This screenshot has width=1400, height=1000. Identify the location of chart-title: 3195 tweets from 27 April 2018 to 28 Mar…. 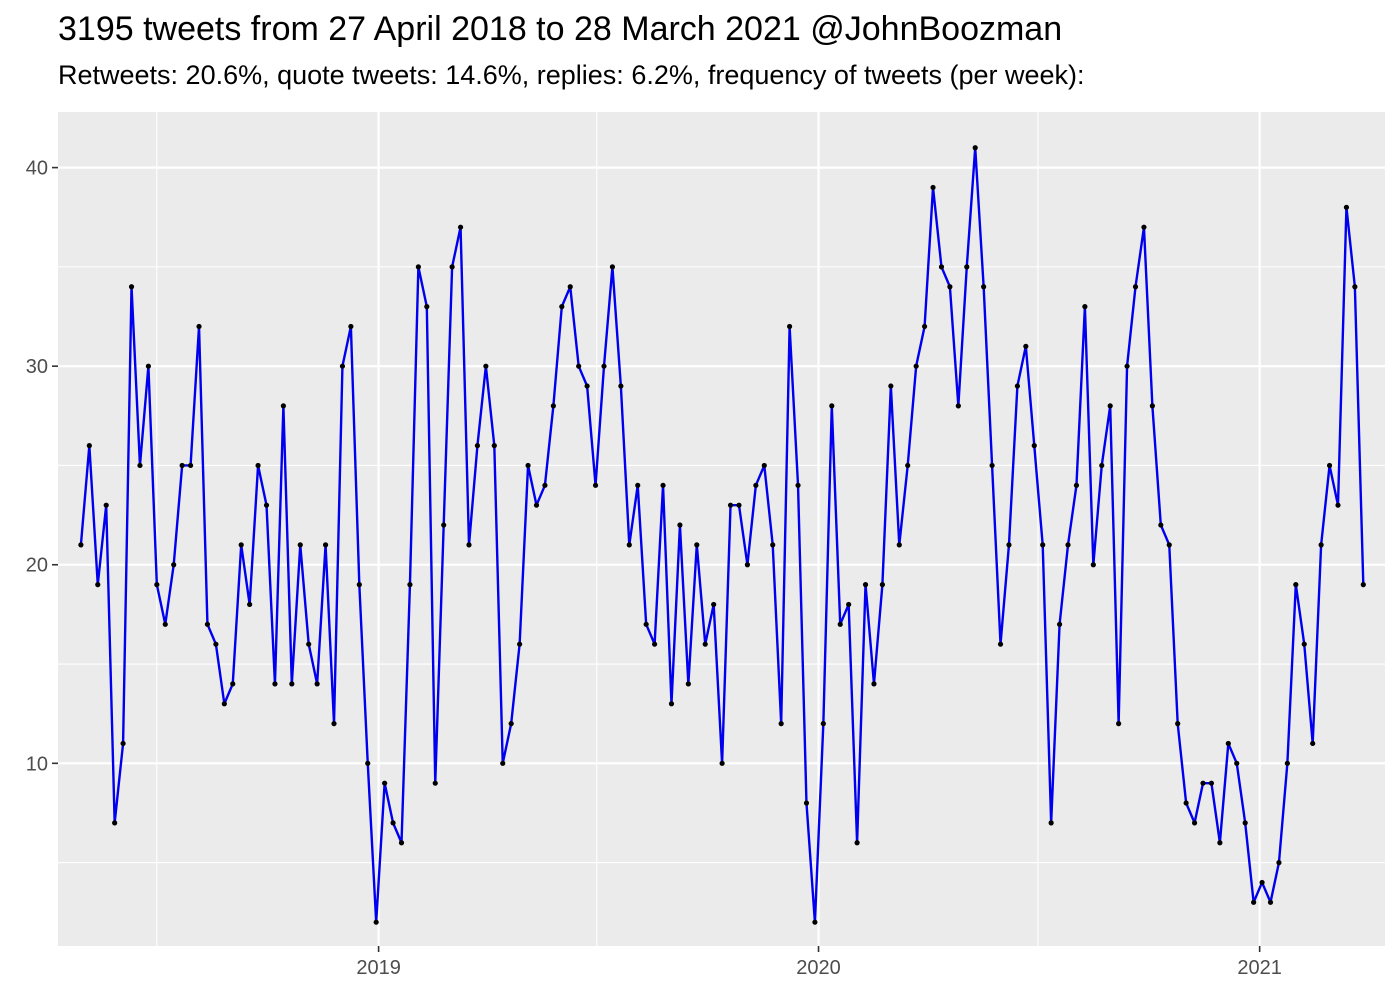
(560, 29).